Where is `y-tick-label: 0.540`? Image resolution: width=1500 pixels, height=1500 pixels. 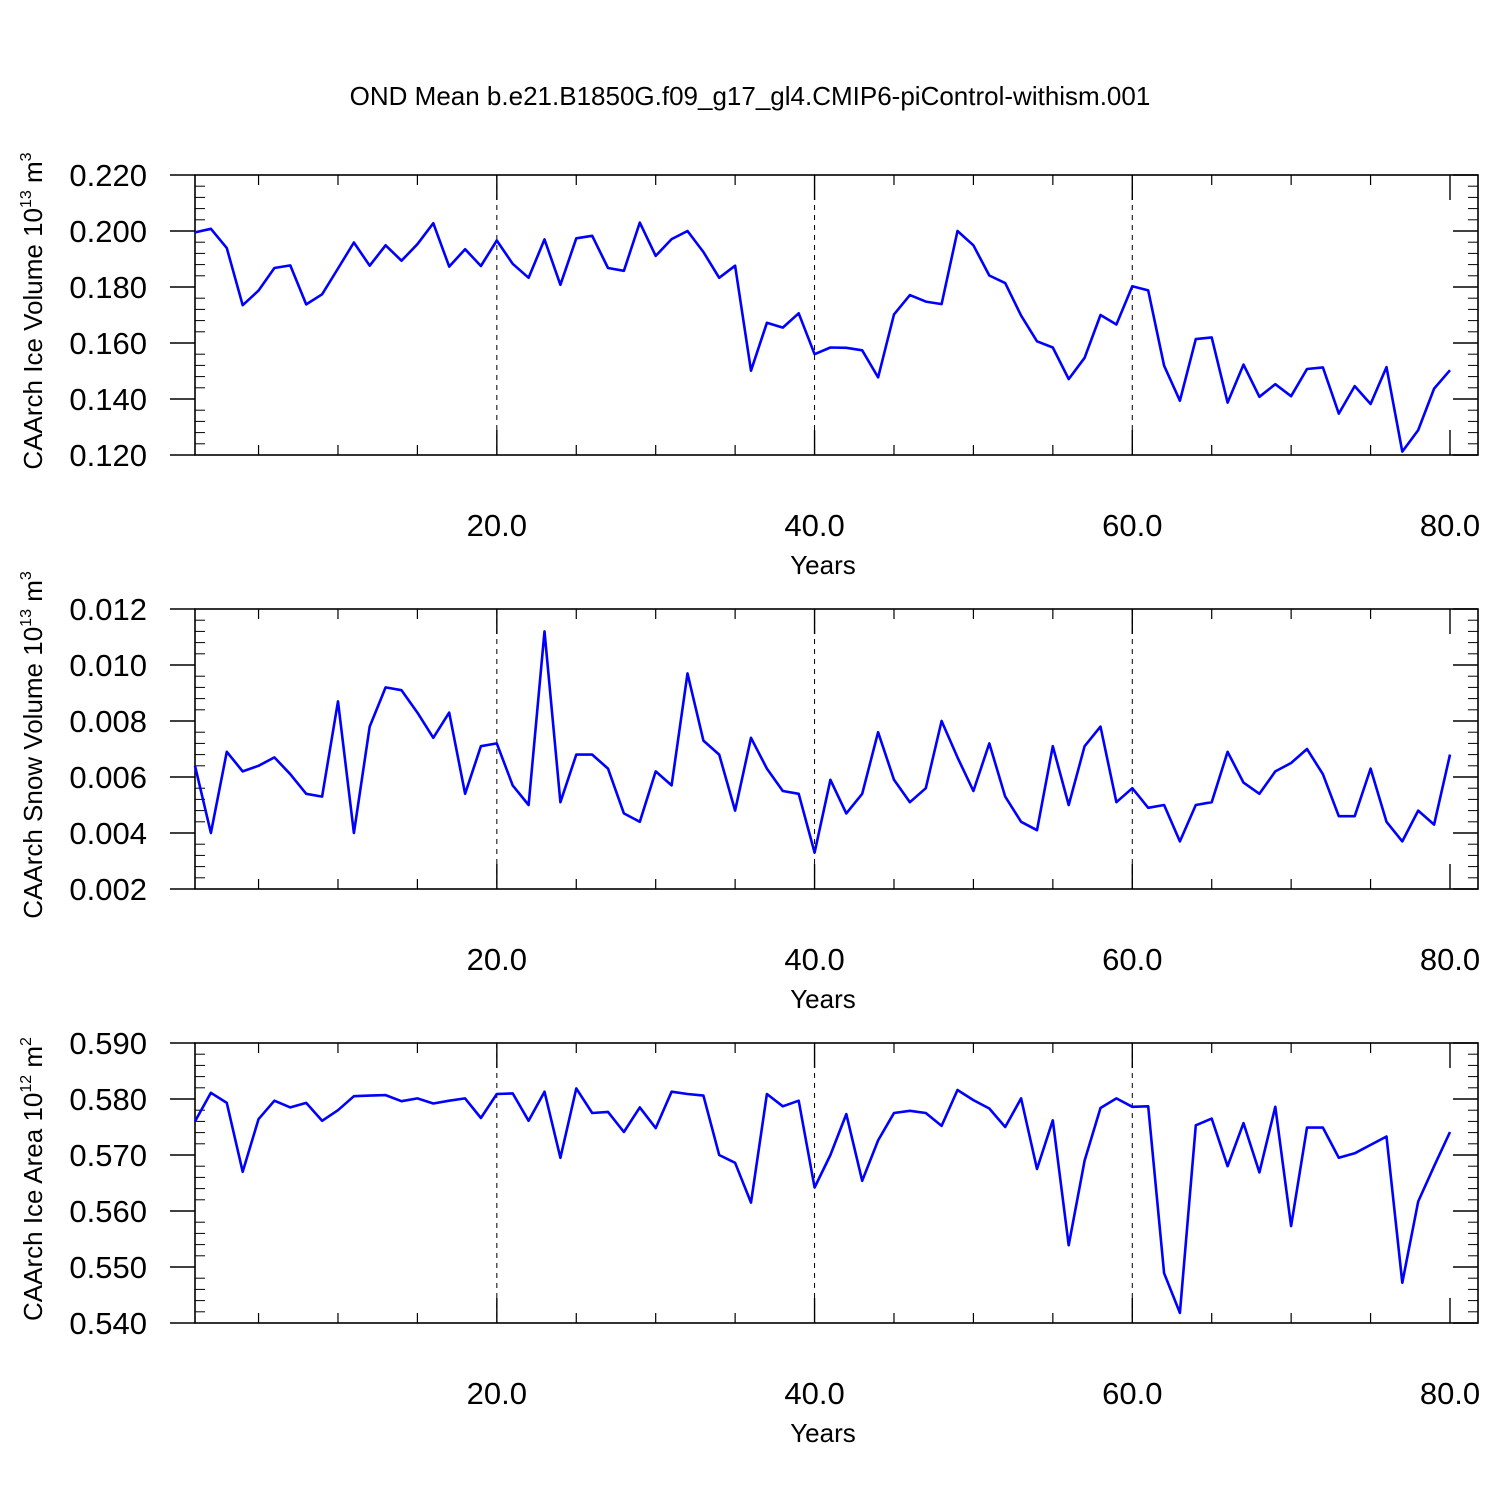 y-tick-label: 0.540 is located at coordinates (108, 1323).